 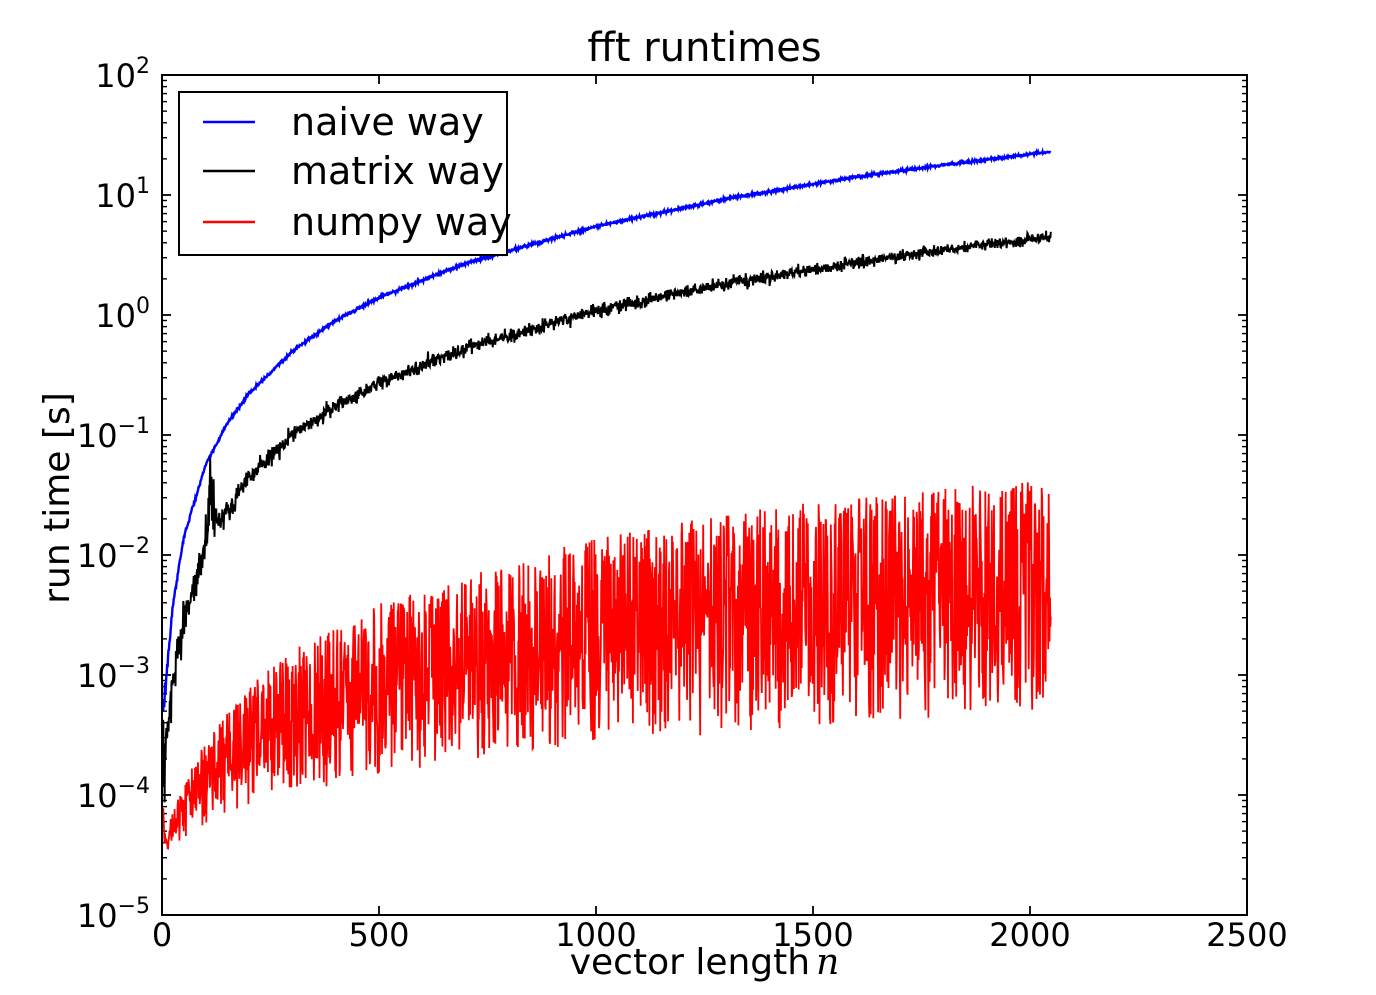 What do you see at coordinates (113, 794) in the screenshot?
I see `y-tick-label: 10⁻⁴` at bounding box center [113, 794].